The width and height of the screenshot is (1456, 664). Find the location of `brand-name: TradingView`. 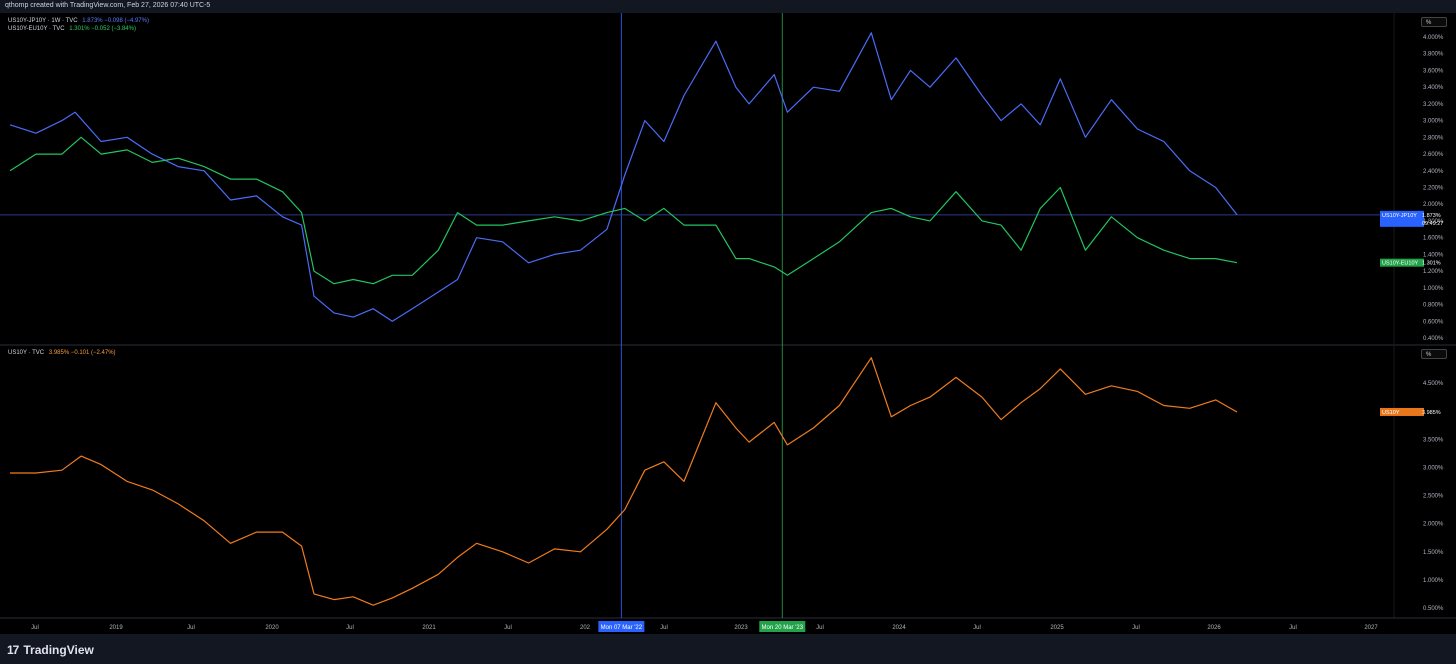

brand-name: TradingView is located at coordinates (58, 650).